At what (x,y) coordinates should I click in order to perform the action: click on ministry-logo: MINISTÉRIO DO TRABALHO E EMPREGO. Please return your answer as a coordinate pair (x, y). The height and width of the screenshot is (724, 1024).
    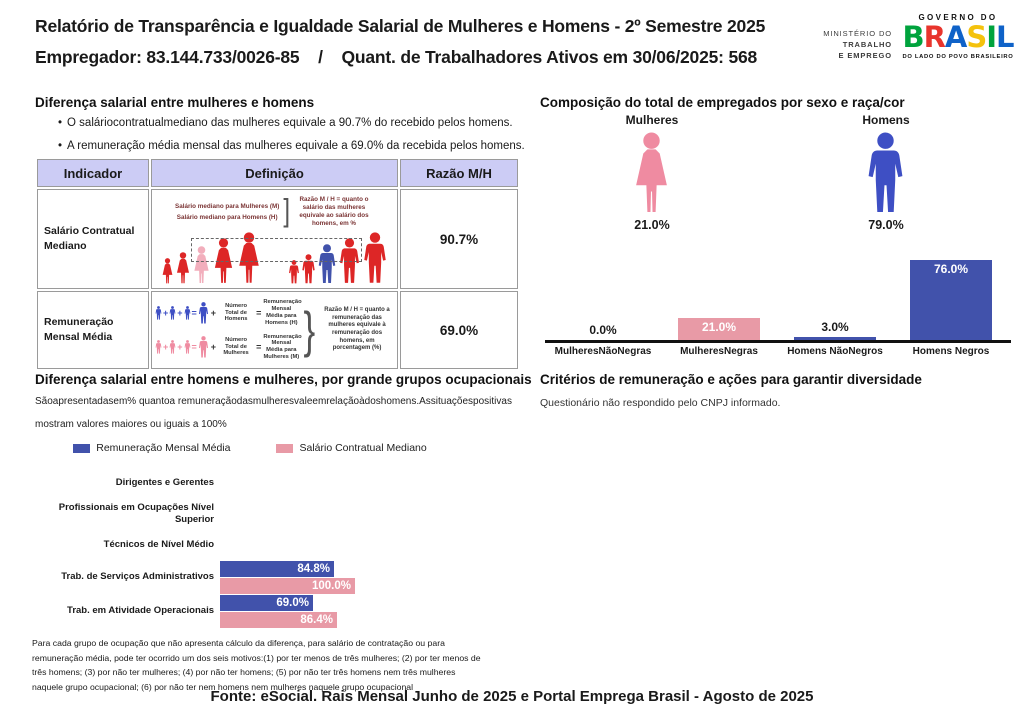
    Looking at the image, I should click on (845, 44).